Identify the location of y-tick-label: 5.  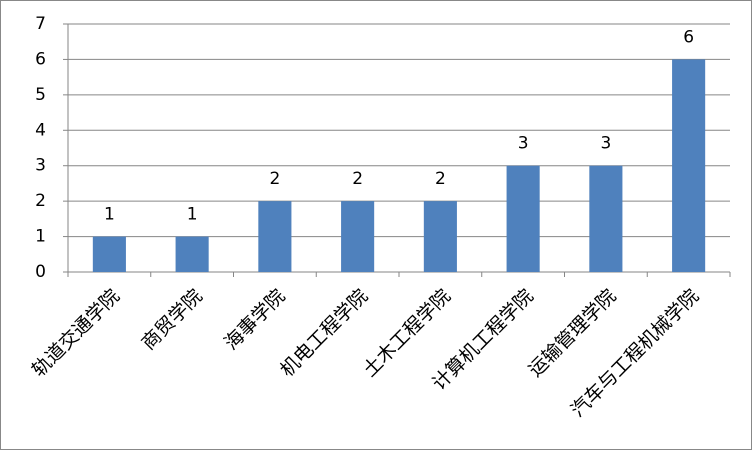
(40, 95).